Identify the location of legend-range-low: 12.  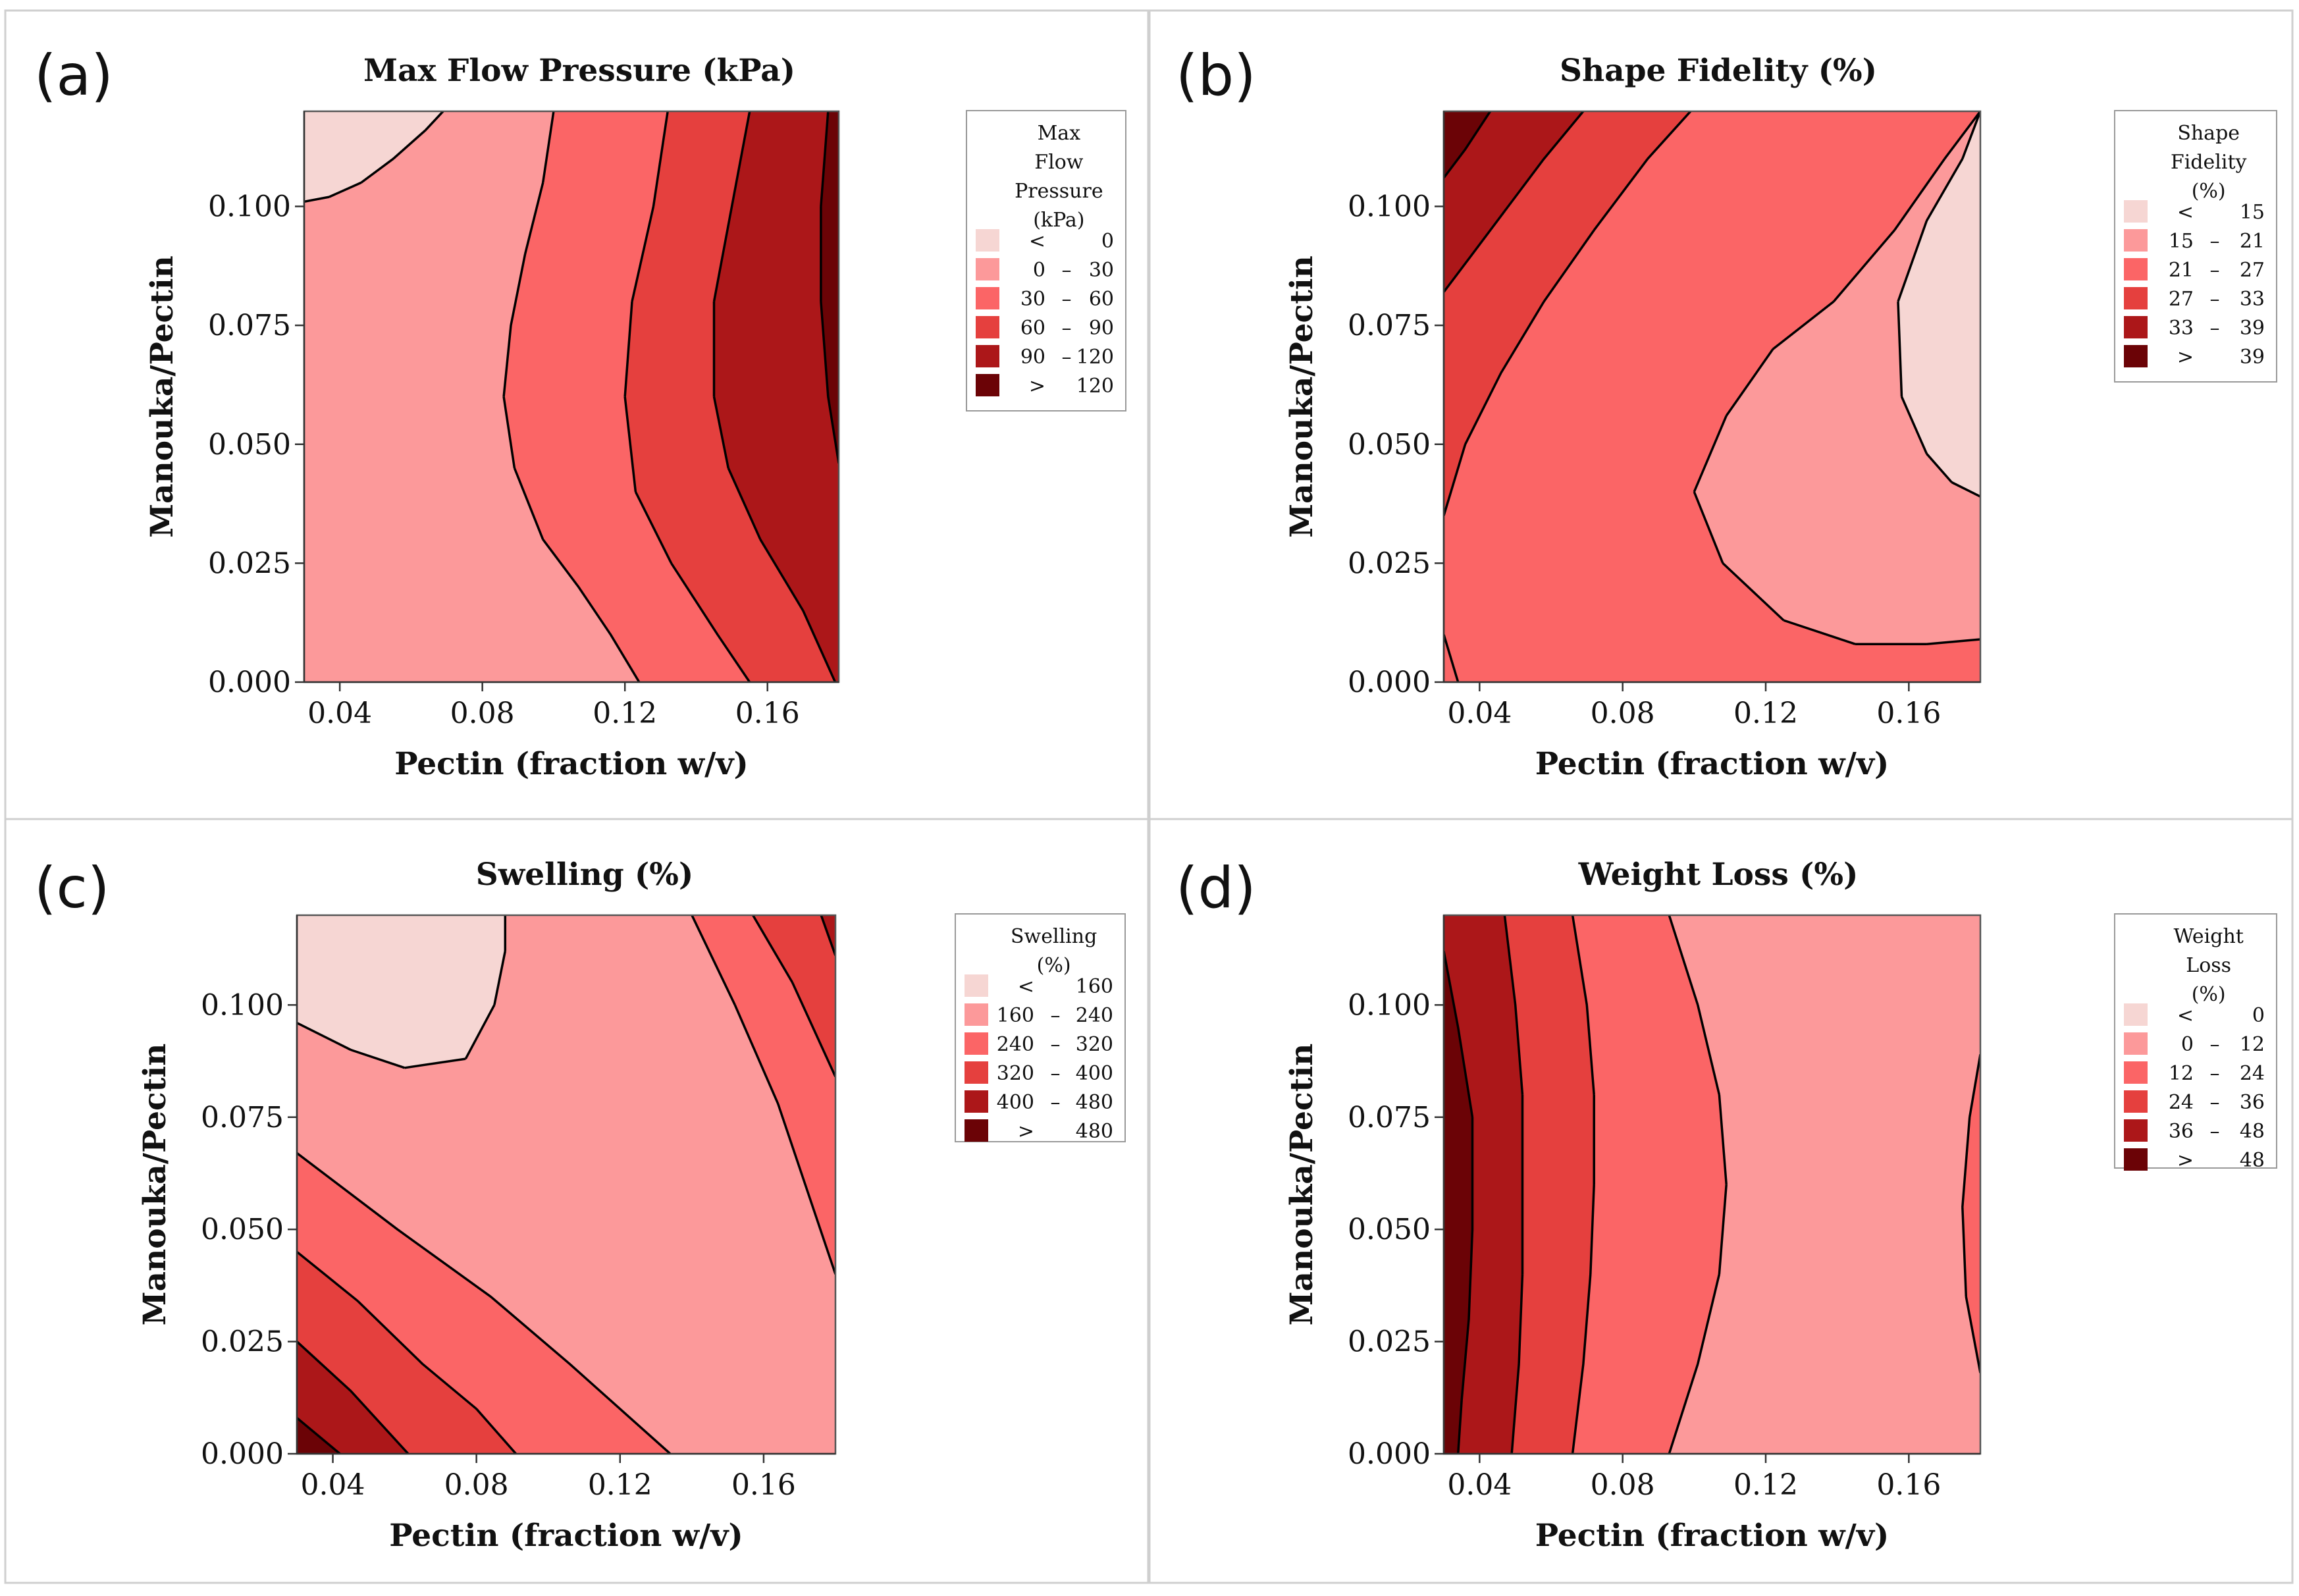
(2181, 1074).